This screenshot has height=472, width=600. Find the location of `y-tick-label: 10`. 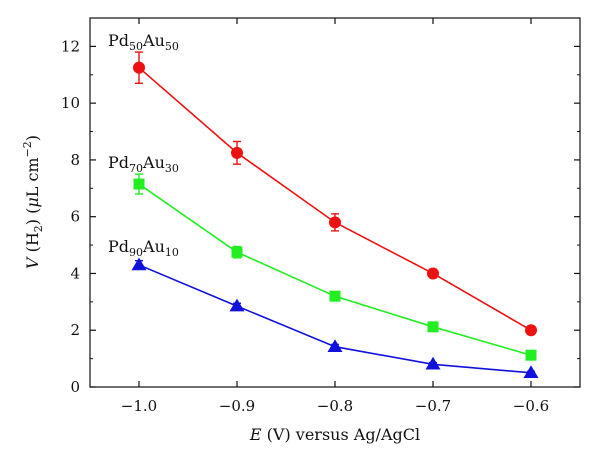

y-tick-label: 10 is located at coordinates (70, 103).